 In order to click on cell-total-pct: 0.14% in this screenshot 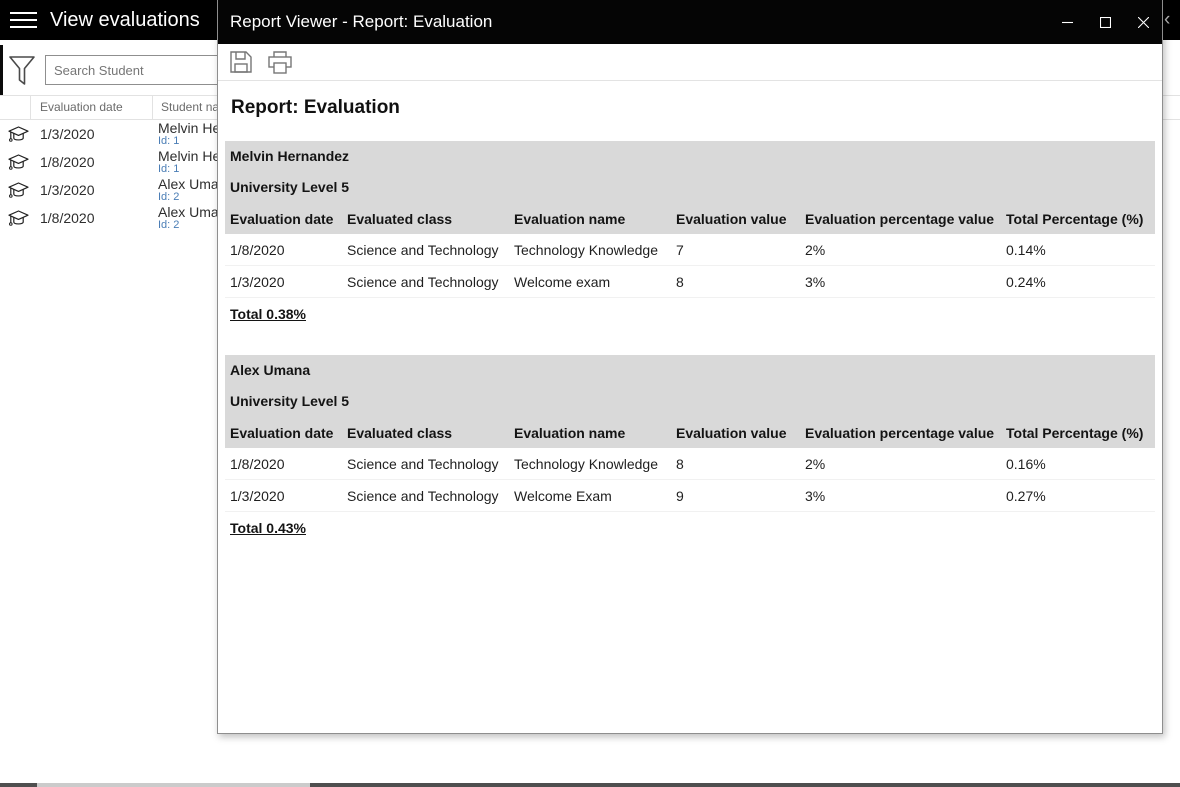, I will do `click(1026, 249)`.